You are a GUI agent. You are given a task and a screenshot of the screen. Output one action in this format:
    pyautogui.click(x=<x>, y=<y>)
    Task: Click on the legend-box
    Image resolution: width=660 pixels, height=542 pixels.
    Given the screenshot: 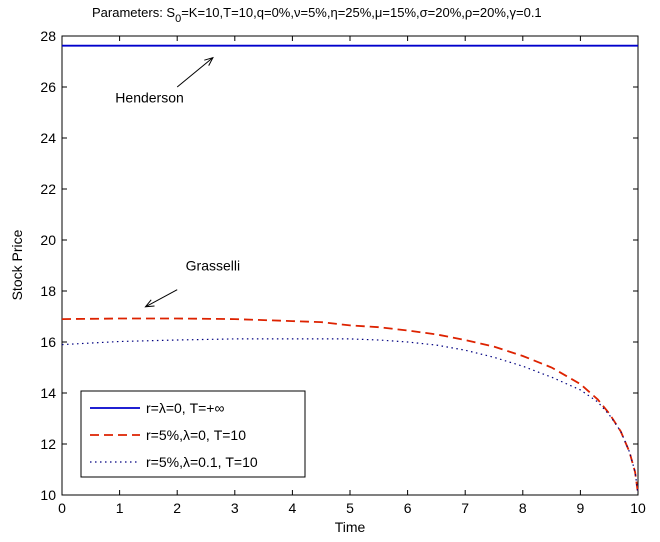 What is the action you would take?
    pyautogui.click(x=193, y=434)
    